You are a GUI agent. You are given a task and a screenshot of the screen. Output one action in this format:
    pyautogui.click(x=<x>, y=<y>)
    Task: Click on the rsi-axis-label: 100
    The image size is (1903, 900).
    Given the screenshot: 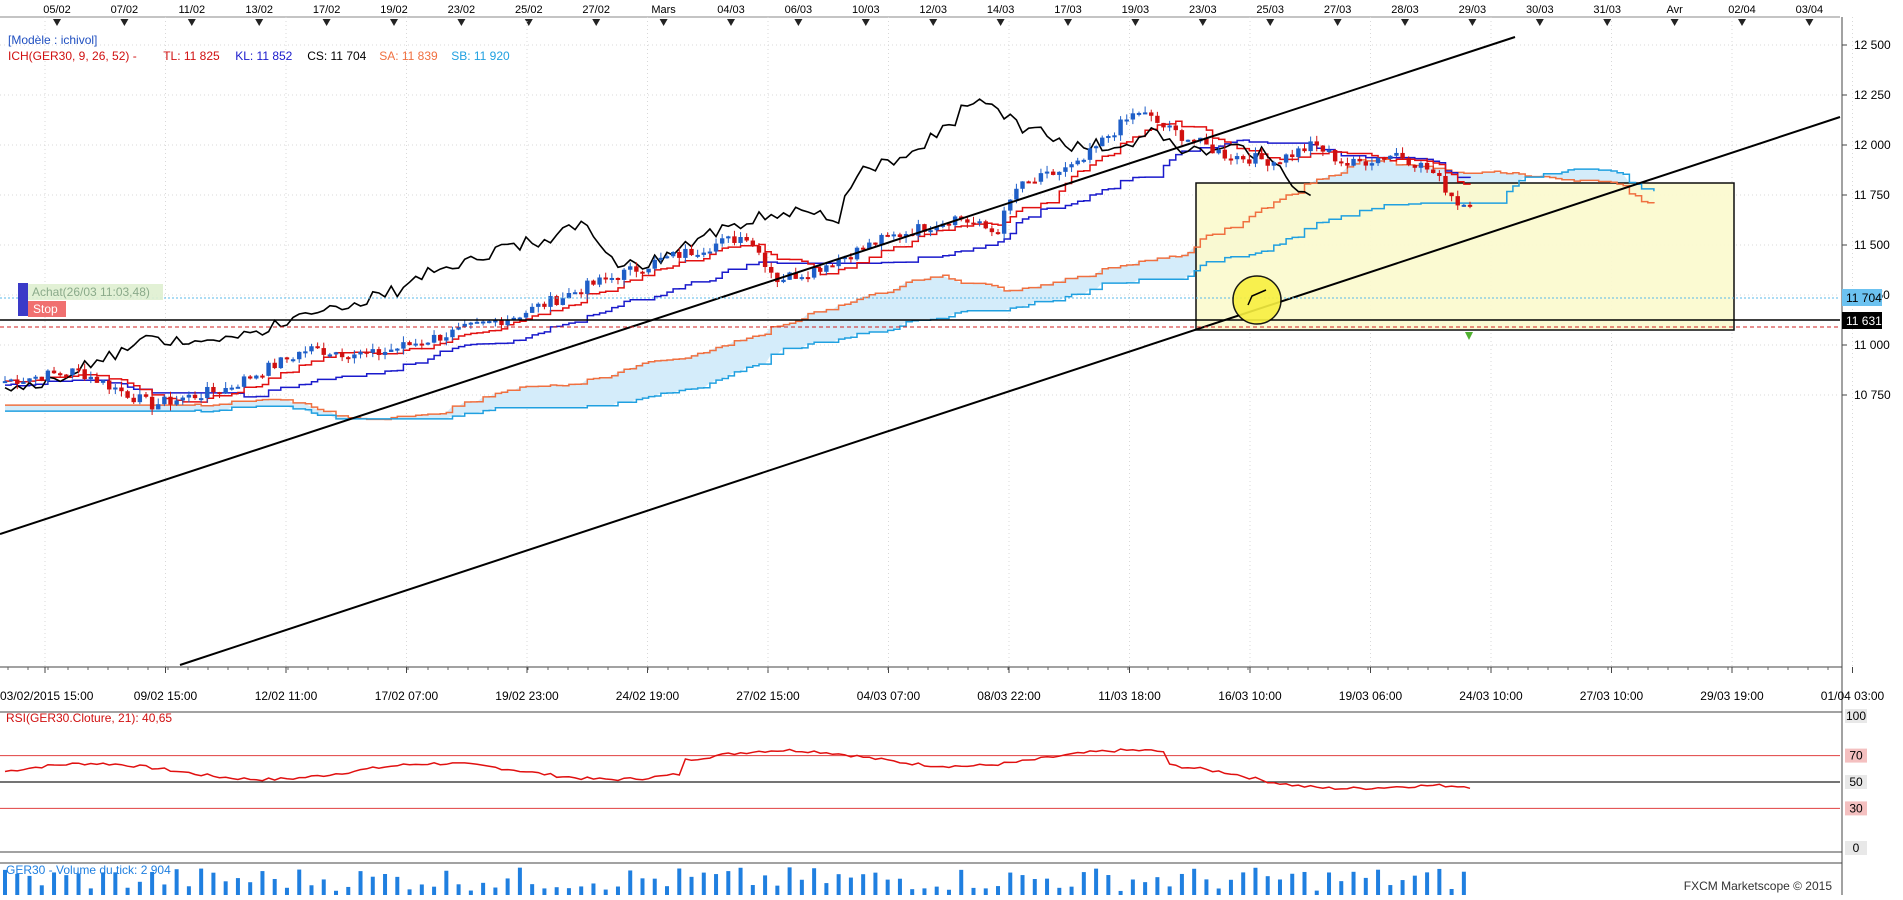 What is the action you would take?
    pyautogui.click(x=1856, y=716)
    